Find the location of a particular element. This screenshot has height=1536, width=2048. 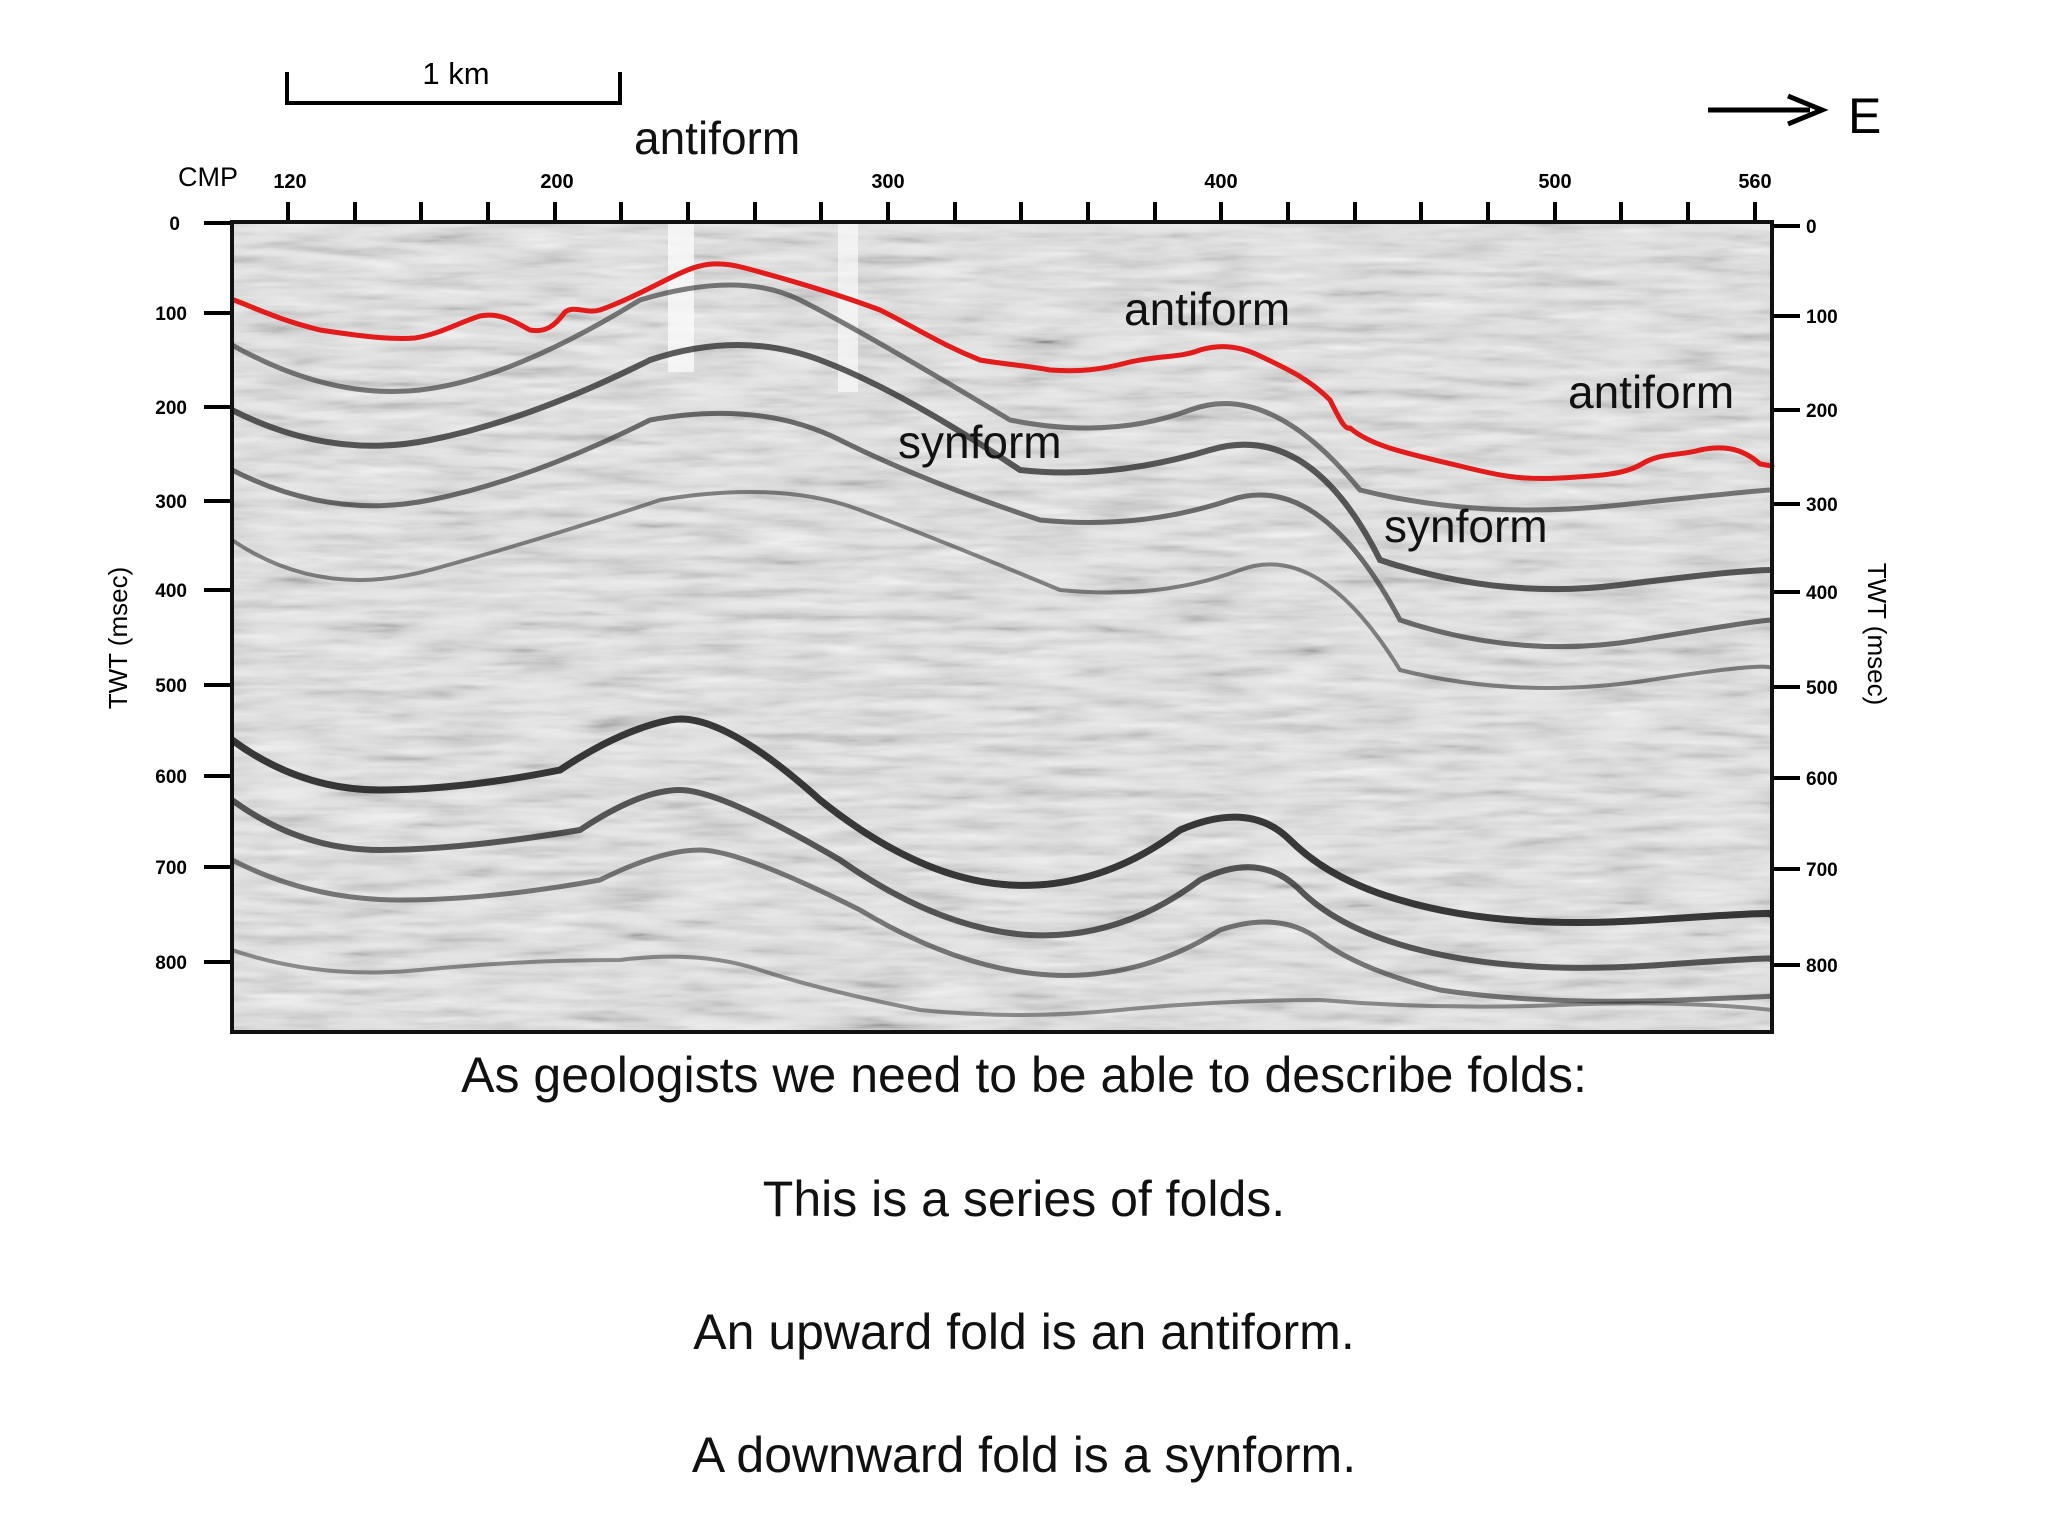

cmp-tick-200: 200 is located at coordinates (556, 182).